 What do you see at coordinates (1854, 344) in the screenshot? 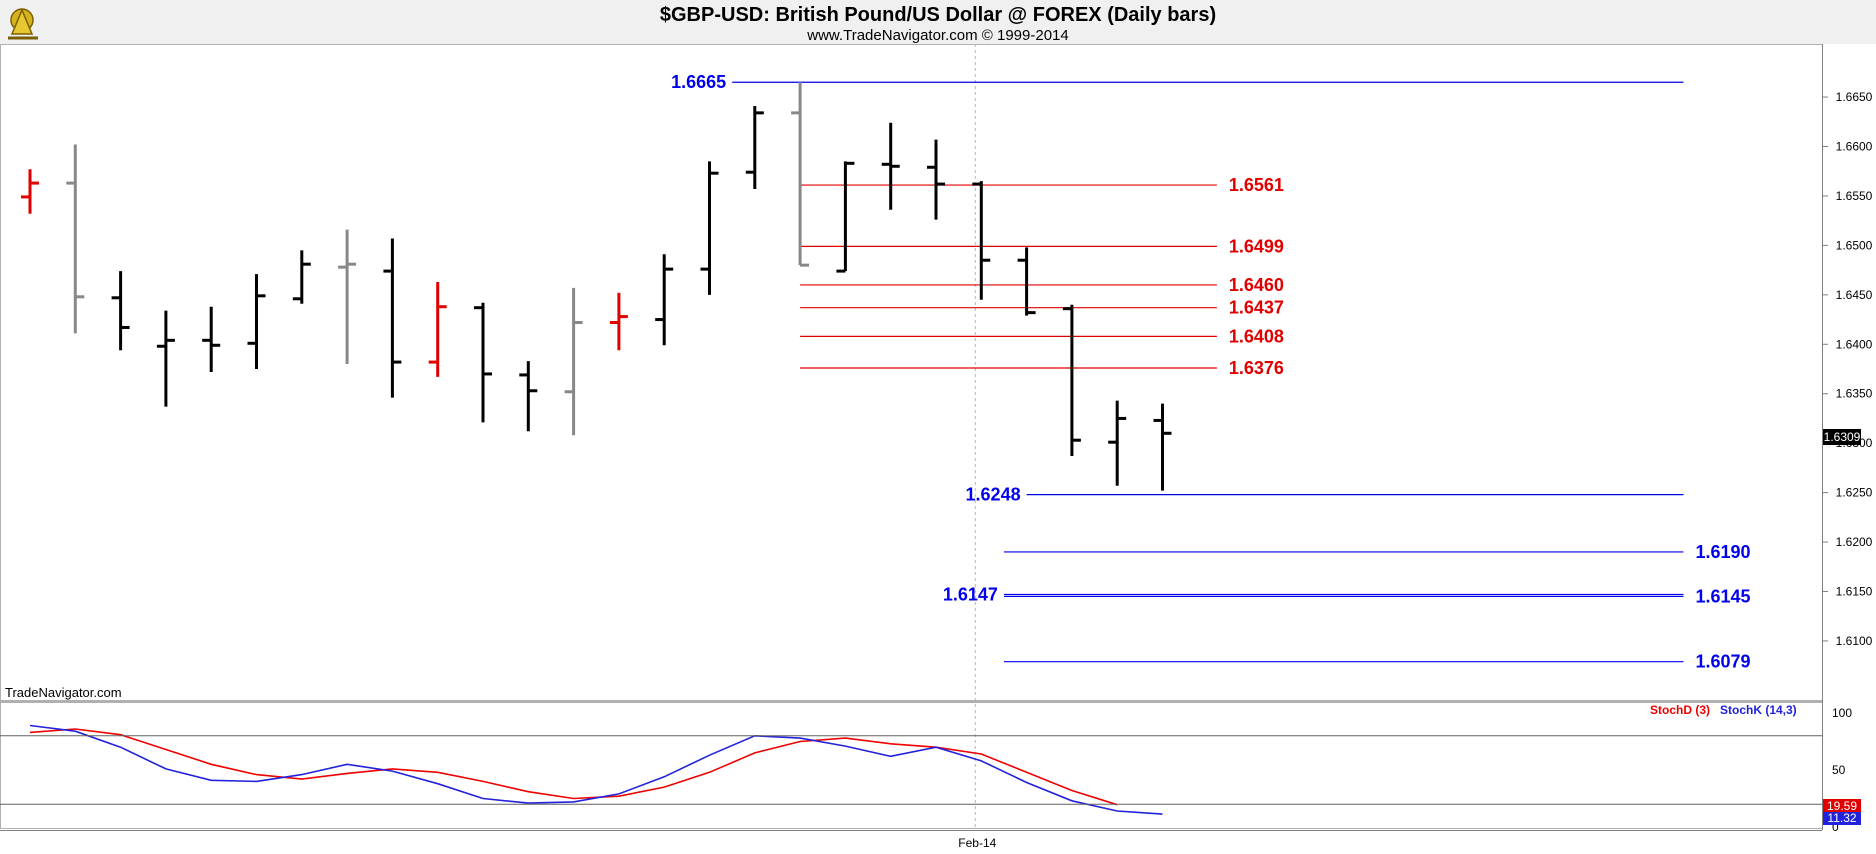
I see `price-tick-label: 1.6400` at bounding box center [1854, 344].